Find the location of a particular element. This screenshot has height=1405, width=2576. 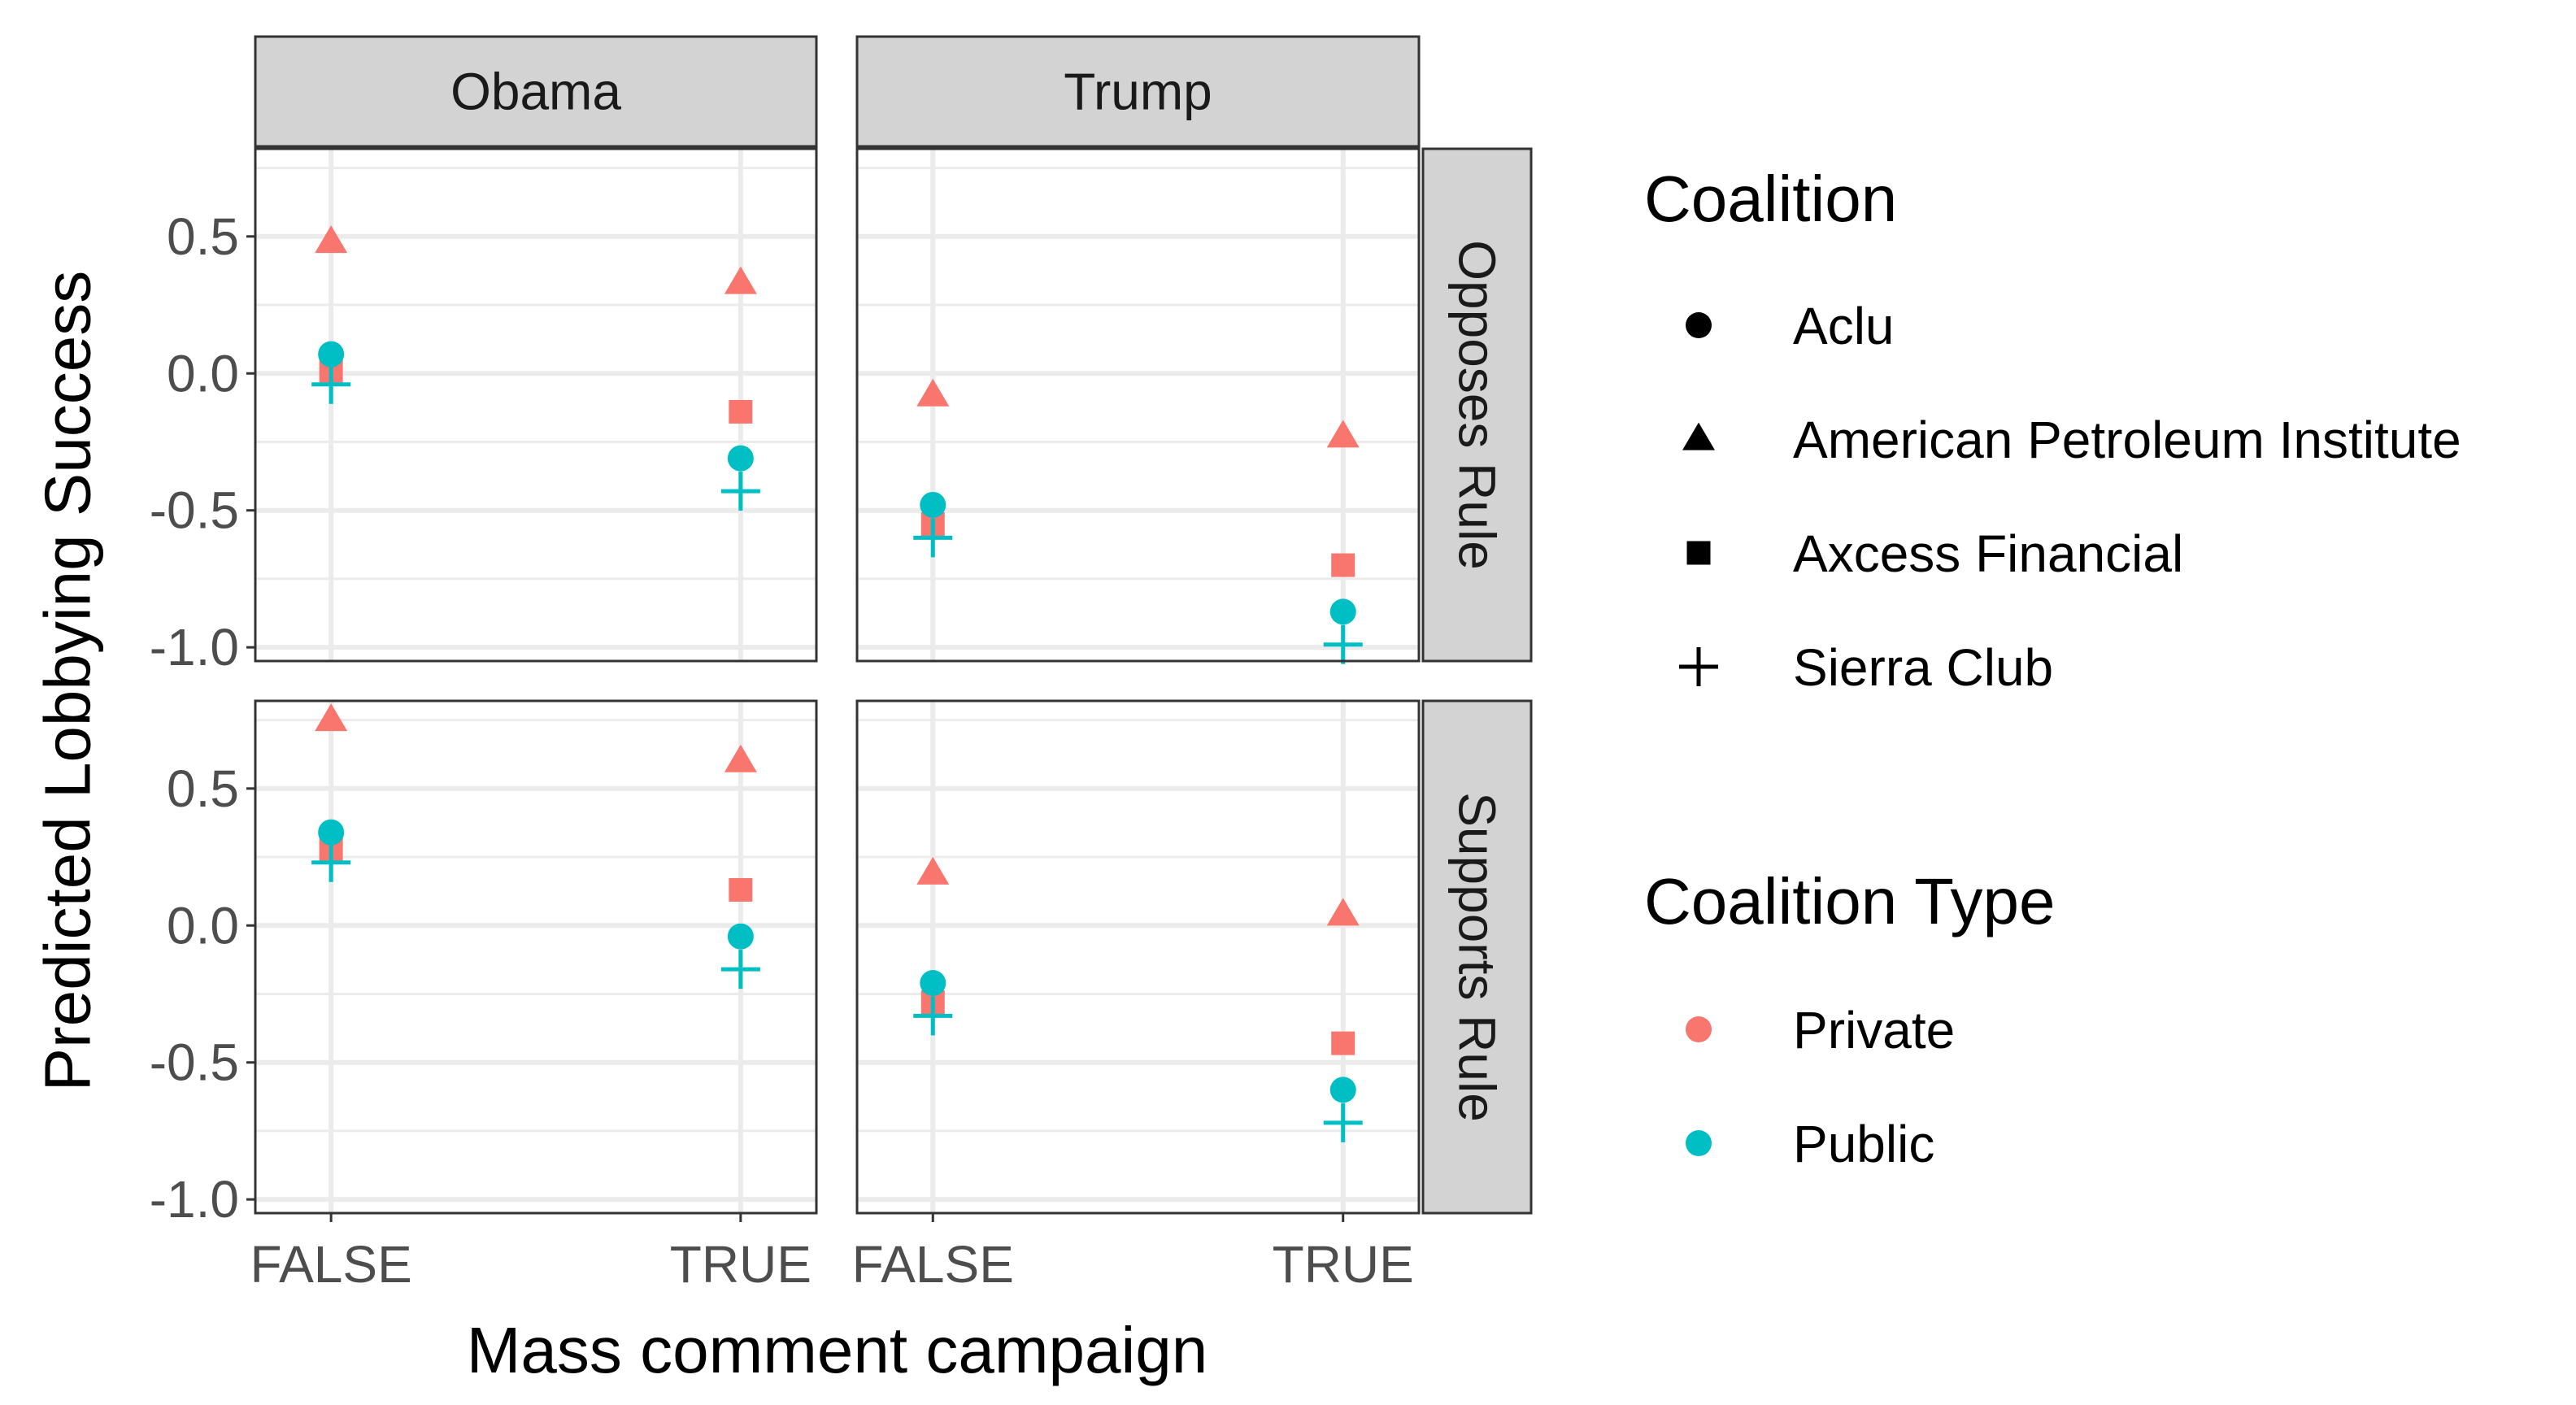

strip-label: Supports Rule is located at coordinates (1478, 957).